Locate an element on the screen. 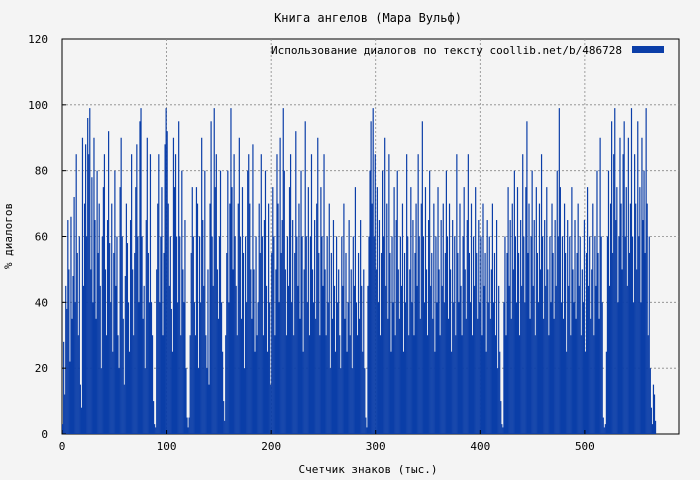 The image size is (700, 480). y-tick-label: 60 is located at coordinates (41, 237).